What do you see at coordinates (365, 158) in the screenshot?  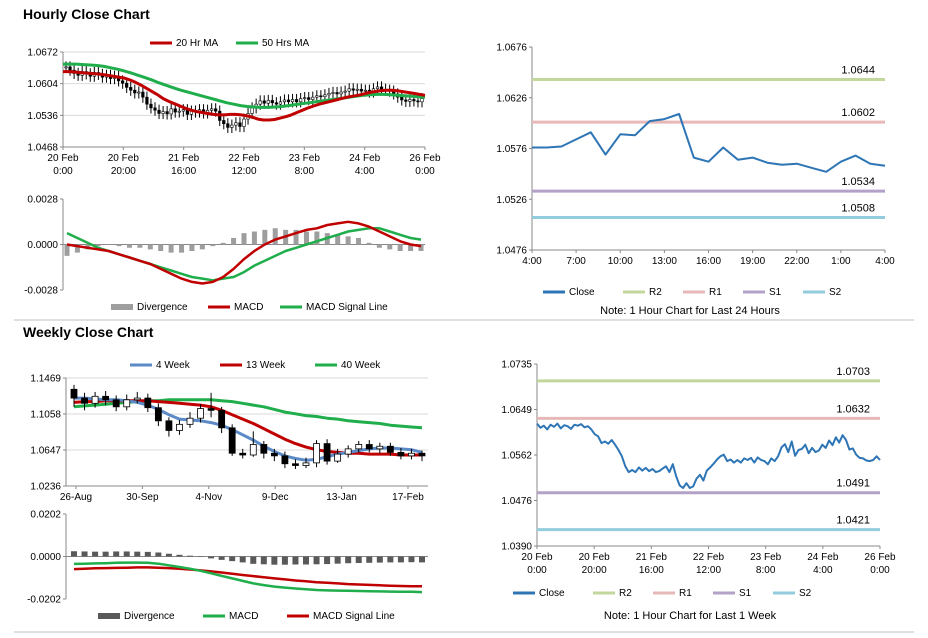 I see `hourly-candles-xtick-label: 24 Feb` at bounding box center [365, 158].